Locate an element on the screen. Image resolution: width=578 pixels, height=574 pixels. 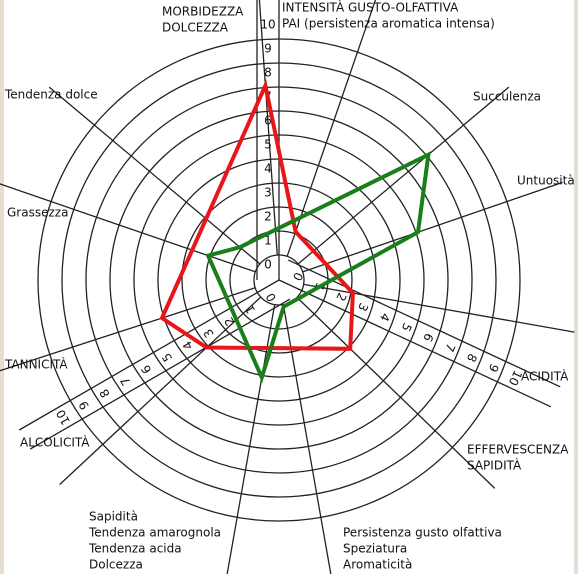
axis-label: EFFERVESCENZA is located at coordinates (518, 450).